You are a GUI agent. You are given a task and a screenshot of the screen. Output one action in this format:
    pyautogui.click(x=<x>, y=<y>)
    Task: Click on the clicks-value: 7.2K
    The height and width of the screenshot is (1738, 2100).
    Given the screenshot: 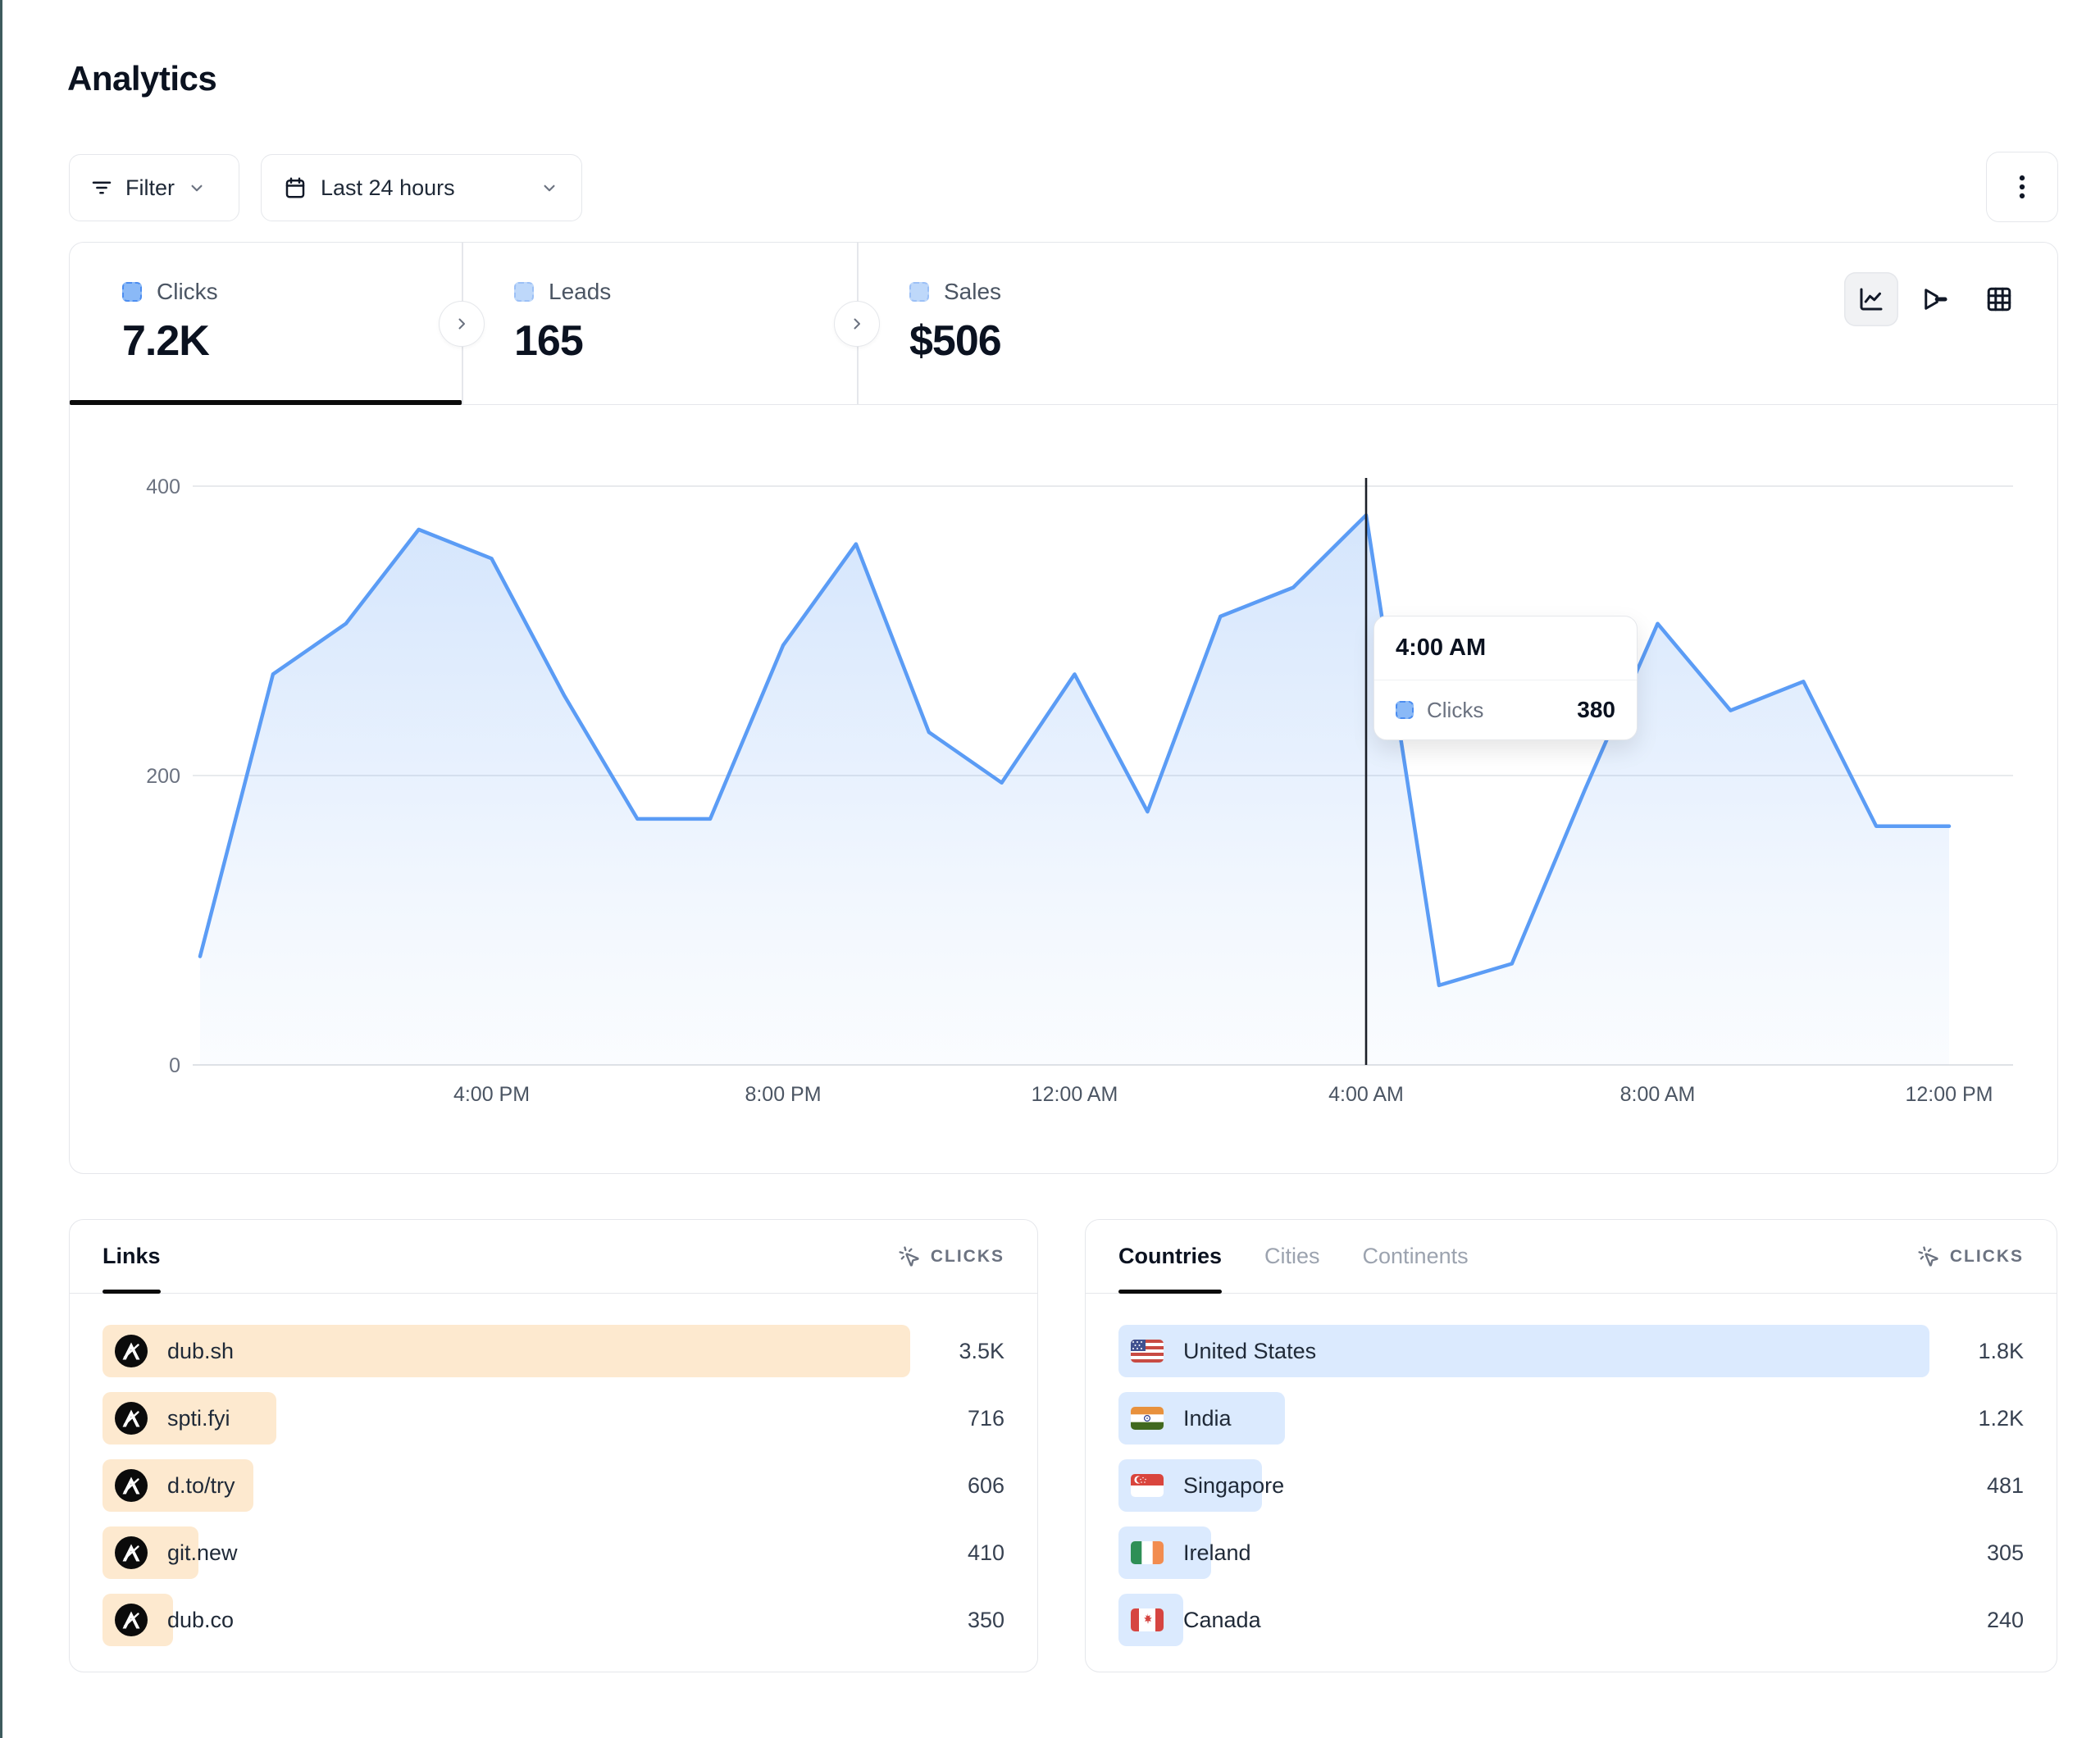 What is the action you would take?
    pyautogui.click(x=166, y=341)
    